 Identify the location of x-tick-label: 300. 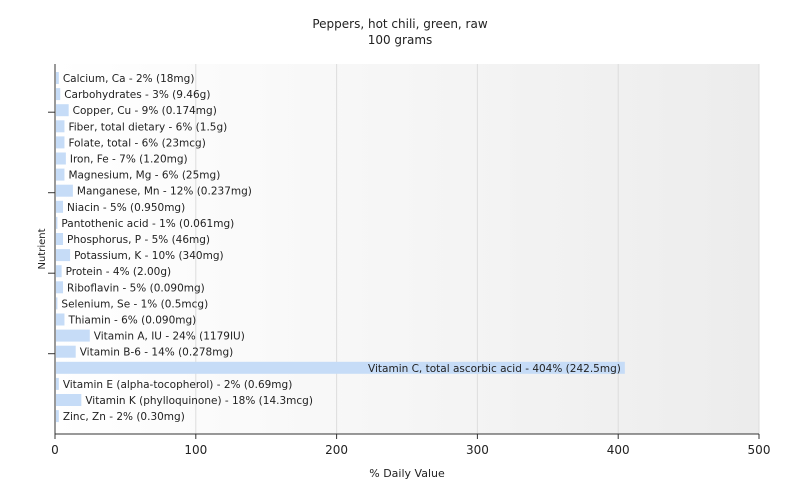
(477, 450).